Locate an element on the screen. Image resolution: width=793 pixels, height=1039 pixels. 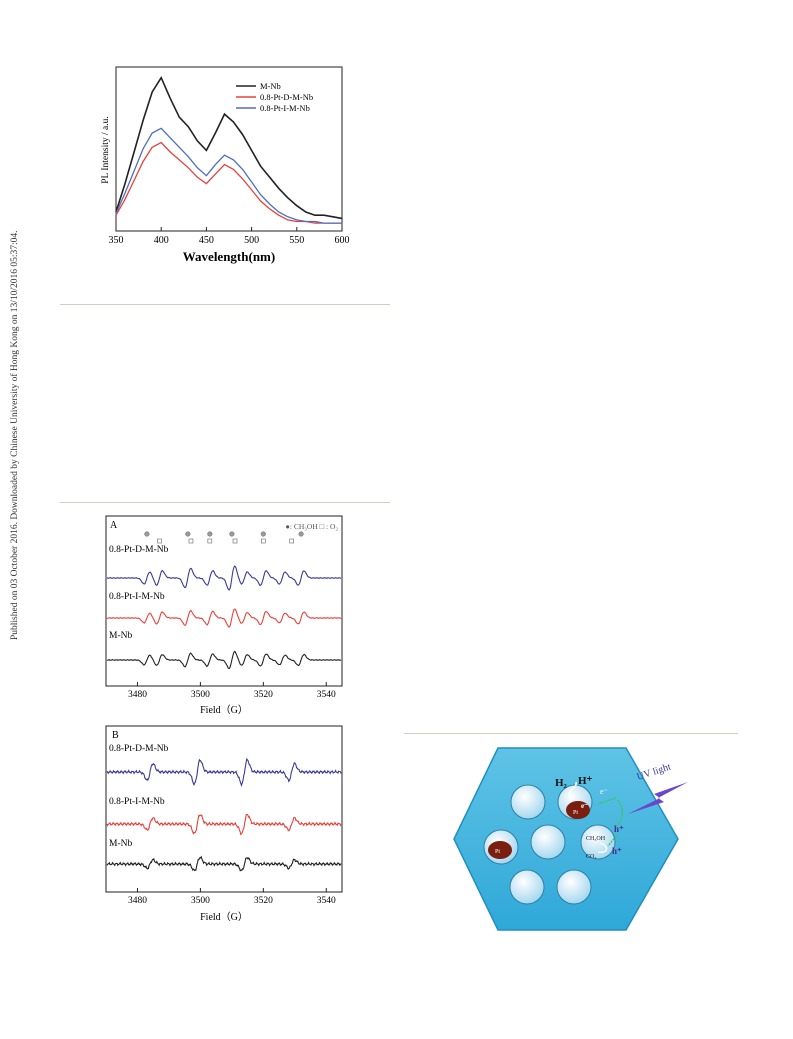
ch3oh-label: CH₃OH is located at coordinates (596, 839).